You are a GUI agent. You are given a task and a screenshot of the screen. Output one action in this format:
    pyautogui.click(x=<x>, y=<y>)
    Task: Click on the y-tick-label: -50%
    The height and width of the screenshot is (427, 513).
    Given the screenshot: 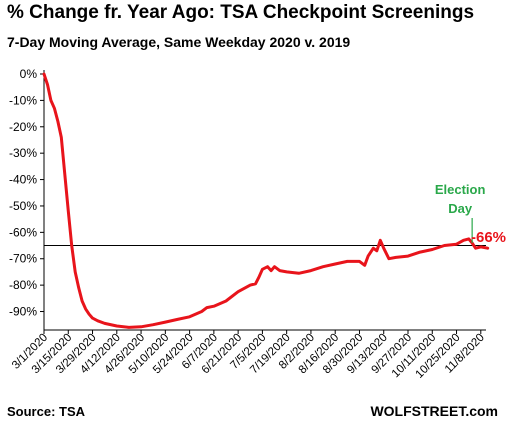 What is the action you would take?
    pyautogui.click(x=23, y=206)
    